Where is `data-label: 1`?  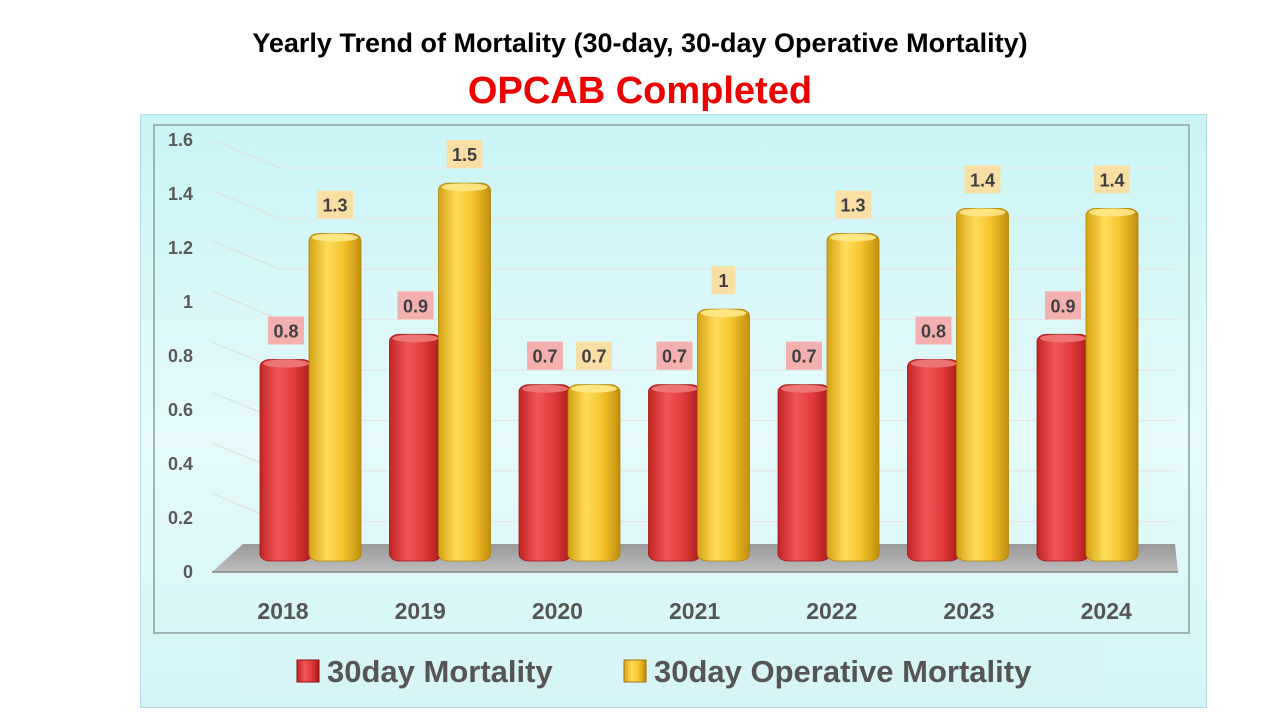 data-label: 1 is located at coordinates (723, 280).